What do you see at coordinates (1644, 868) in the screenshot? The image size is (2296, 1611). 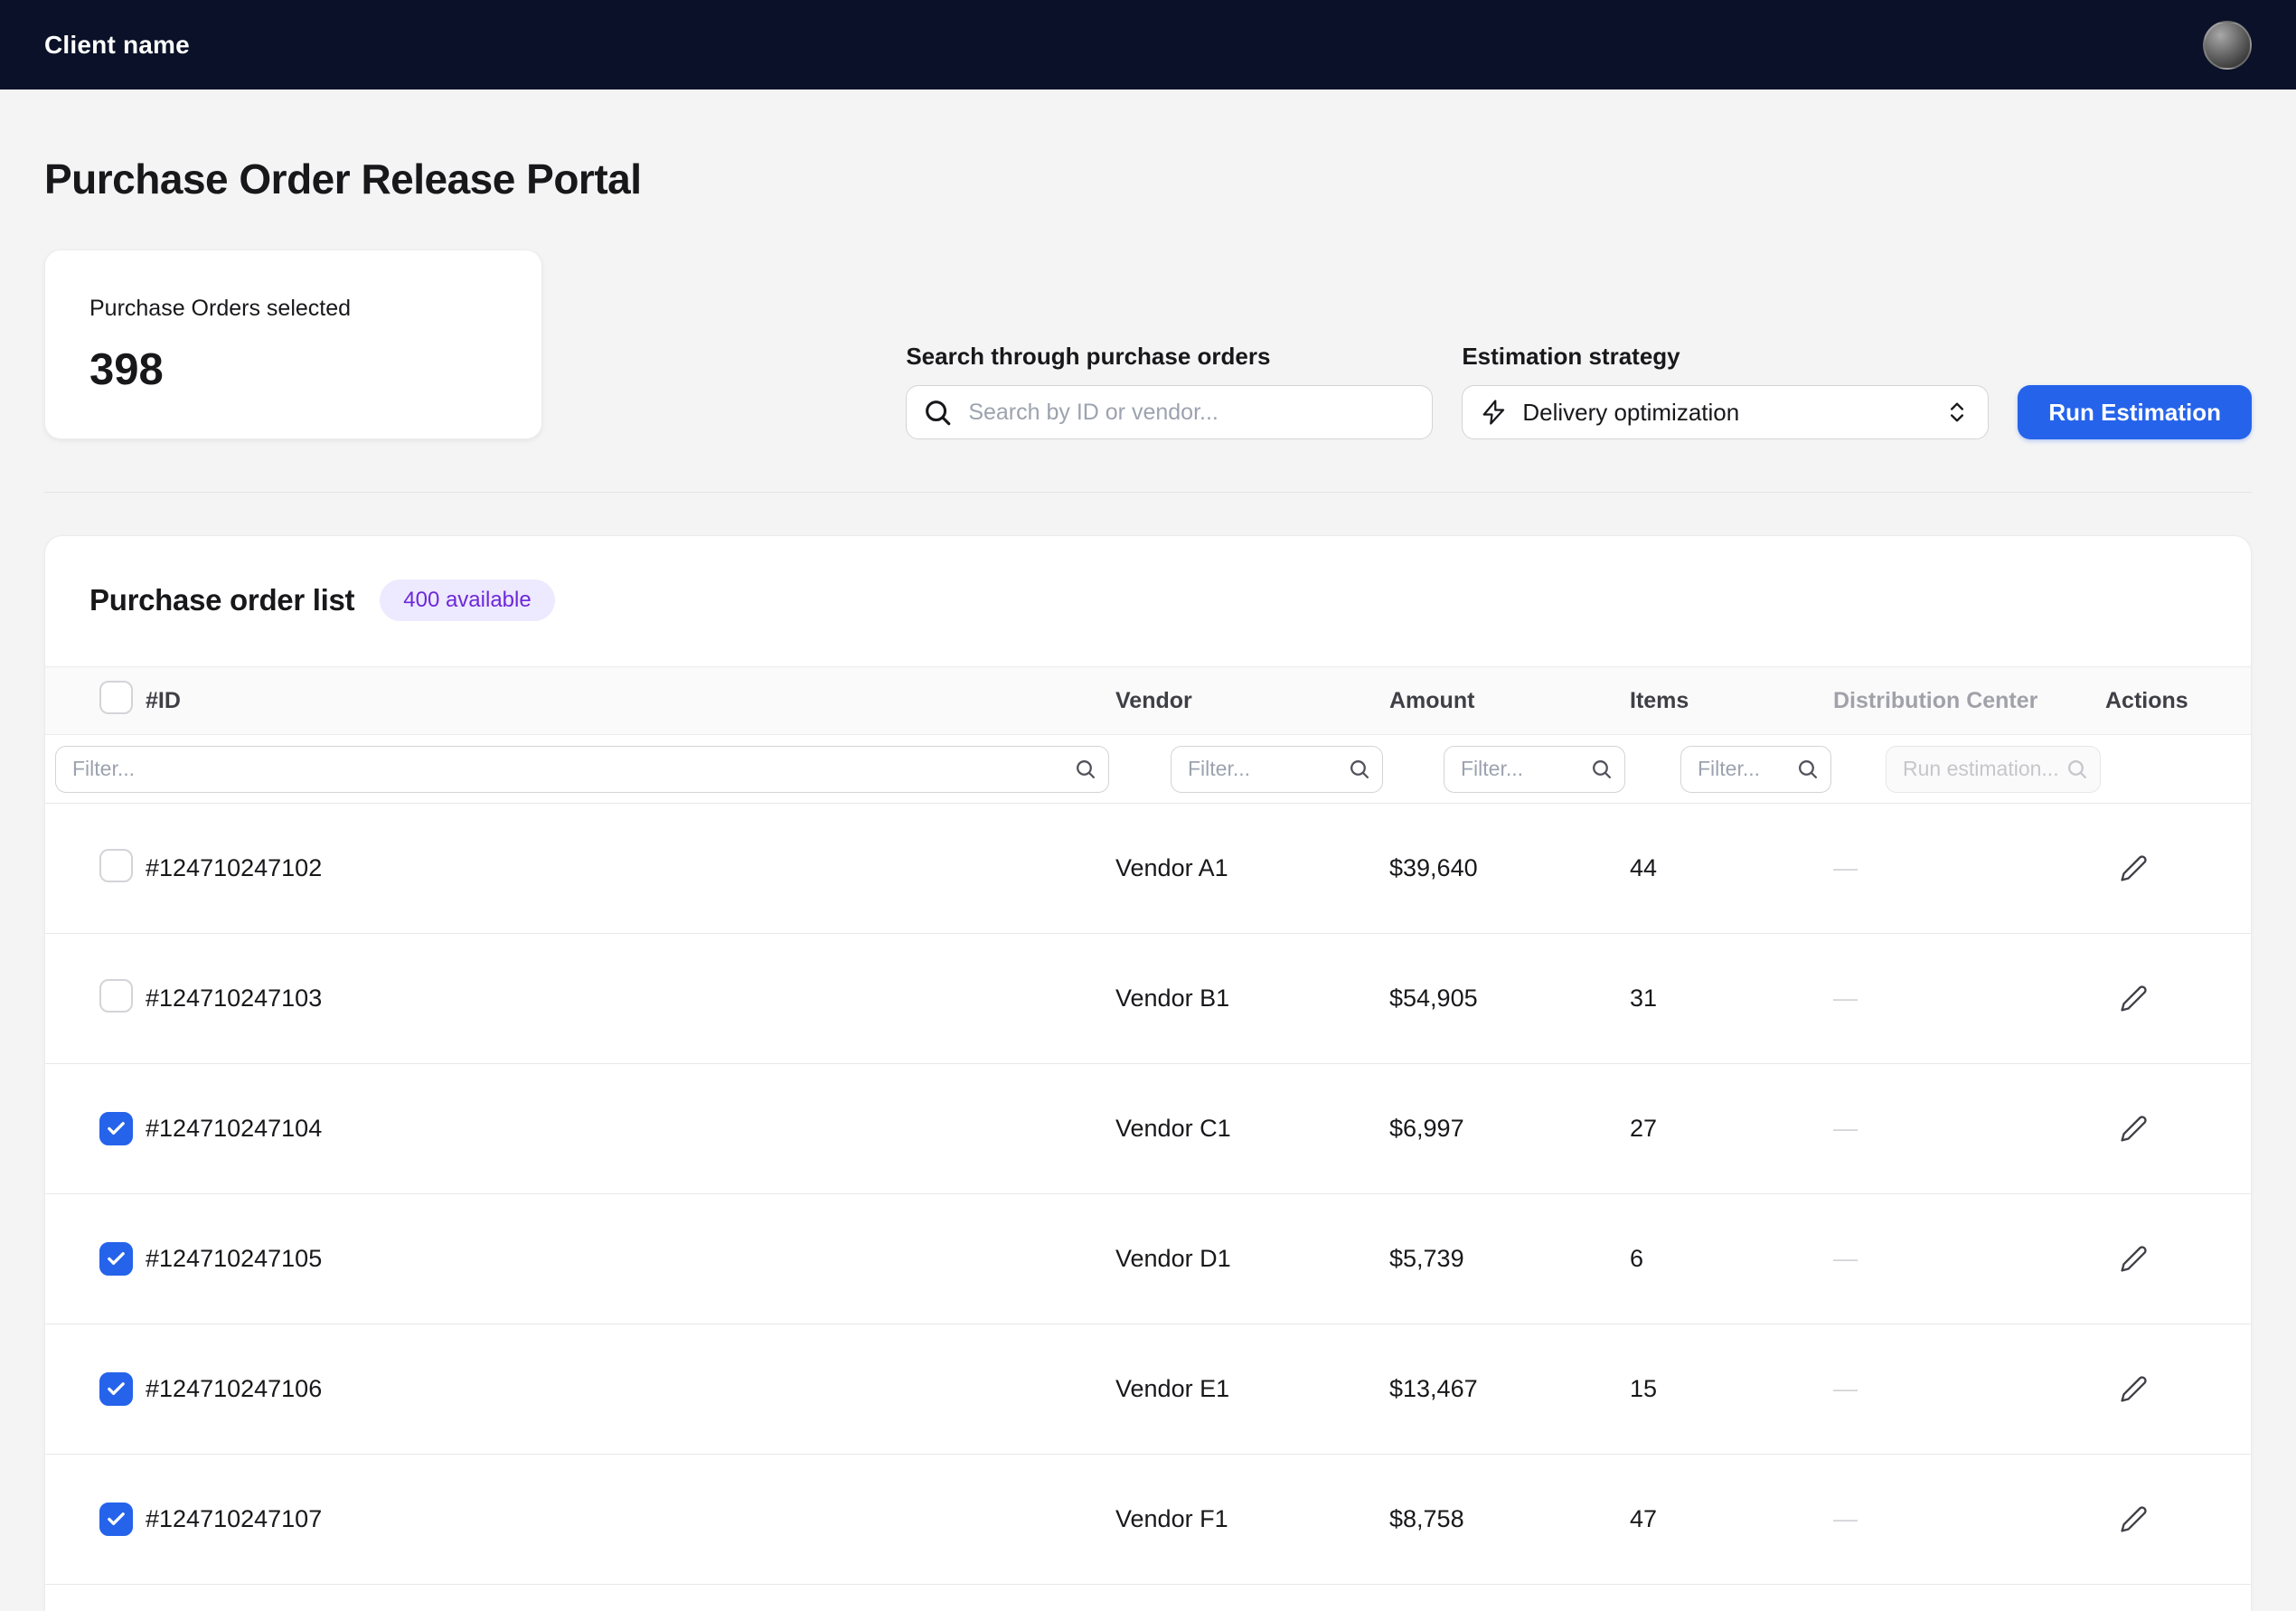 I see `row-items: 44` at bounding box center [1644, 868].